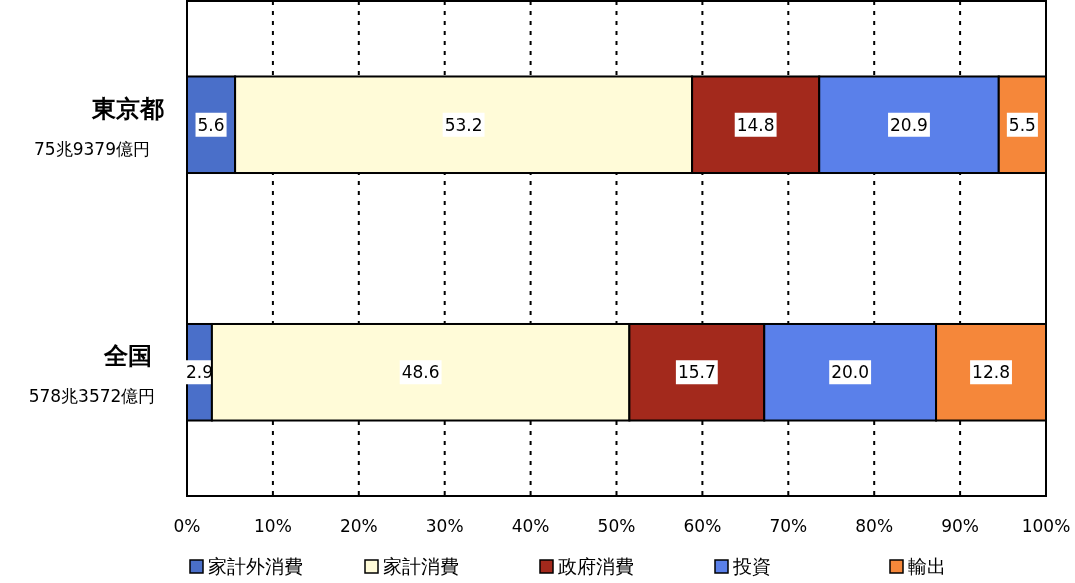 Image resolution: width=1075 pixels, height=583 pixels. What do you see at coordinates (99, 126) in the screenshot?
I see `y-tick-label: 東京都 75兆9379億円` at bounding box center [99, 126].